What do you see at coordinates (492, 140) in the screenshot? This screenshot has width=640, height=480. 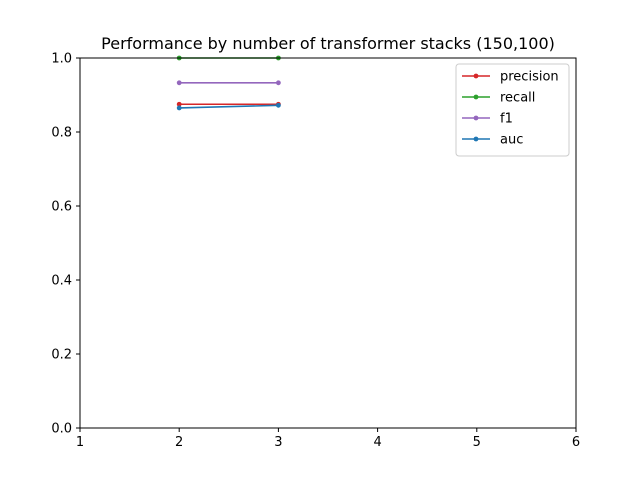 I see `legend-entry-auc: auc` at bounding box center [492, 140].